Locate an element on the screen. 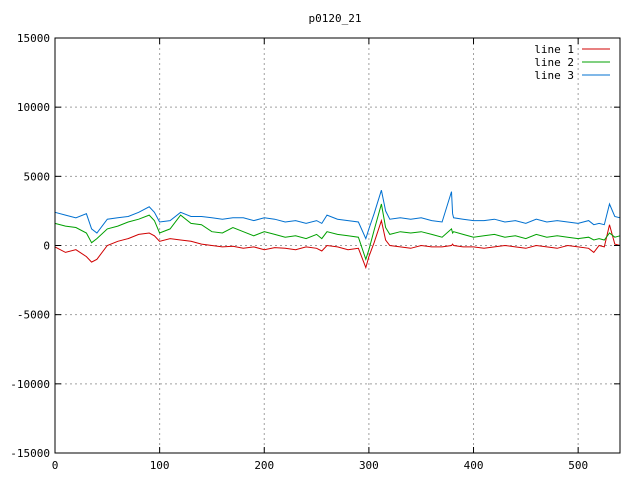 This screenshot has width=640, height=480. legend-label: line 1 is located at coordinates (554, 49).